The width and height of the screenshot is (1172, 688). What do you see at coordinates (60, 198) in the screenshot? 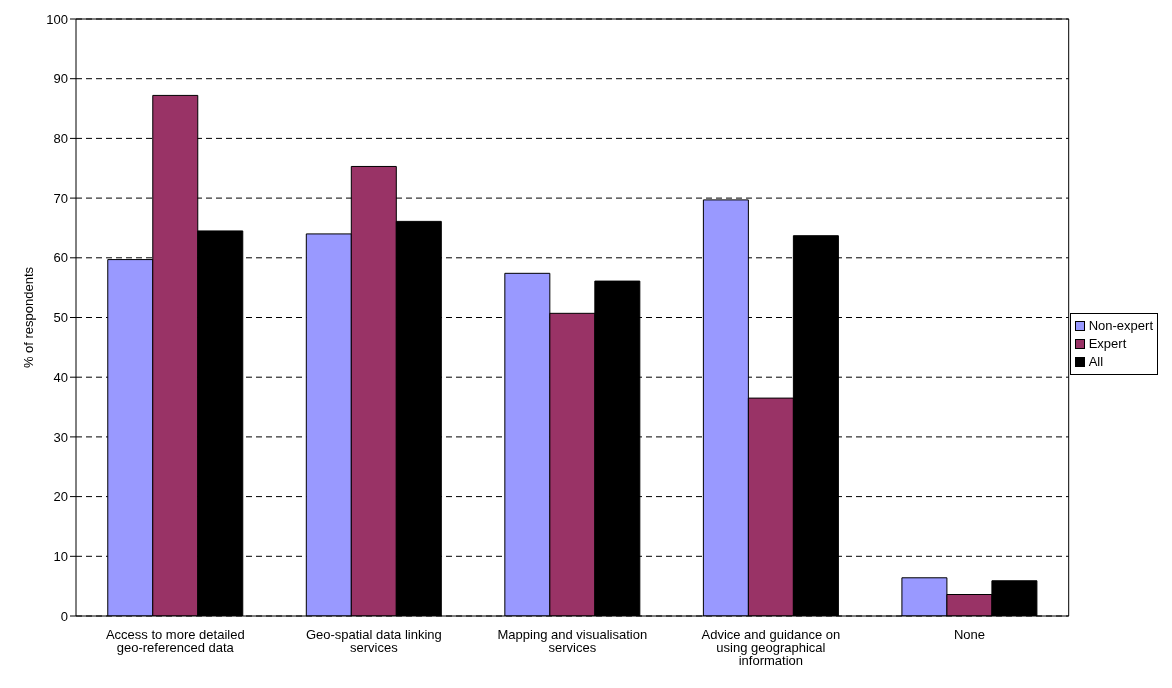
I see `y-tick-label: 70` at bounding box center [60, 198].